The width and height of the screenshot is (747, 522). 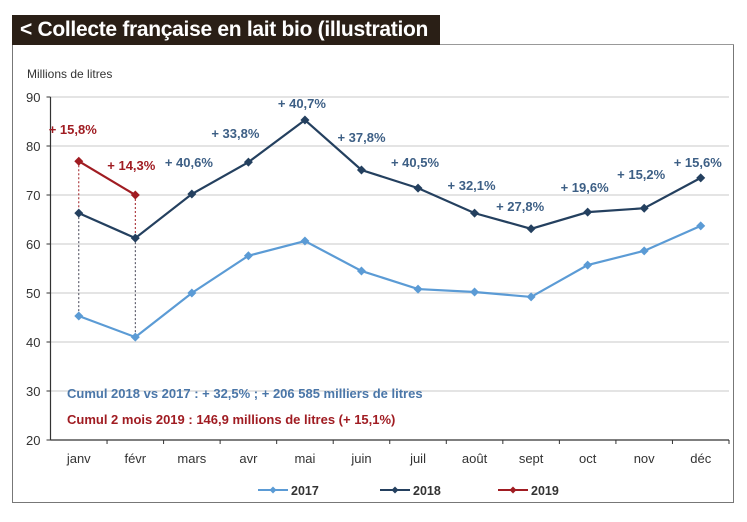 What do you see at coordinates (395, 490) in the screenshot?
I see `legend-marker-2018` at bounding box center [395, 490].